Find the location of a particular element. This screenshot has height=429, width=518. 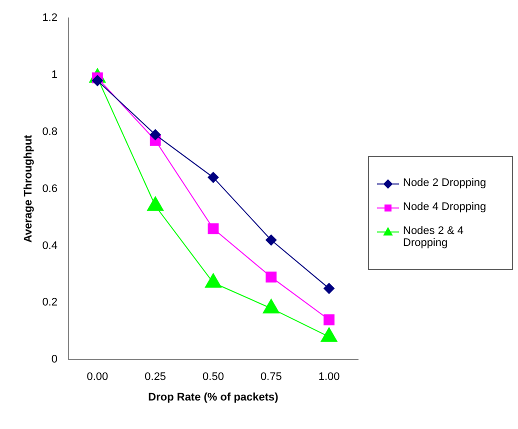

legend-label: Node 2 Dropping is located at coordinates (444, 183).